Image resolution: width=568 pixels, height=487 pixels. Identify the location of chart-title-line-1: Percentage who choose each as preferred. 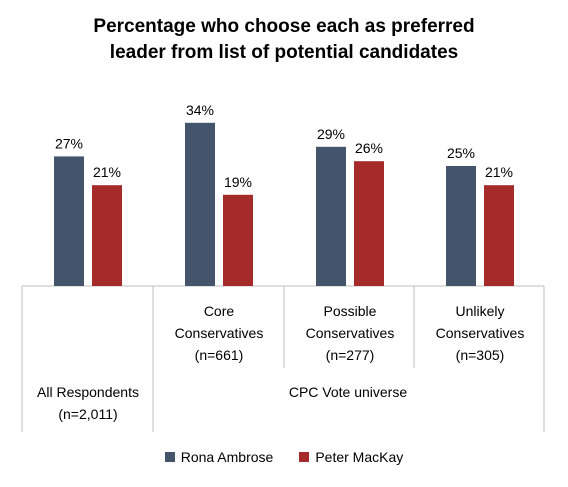
(284, 26).